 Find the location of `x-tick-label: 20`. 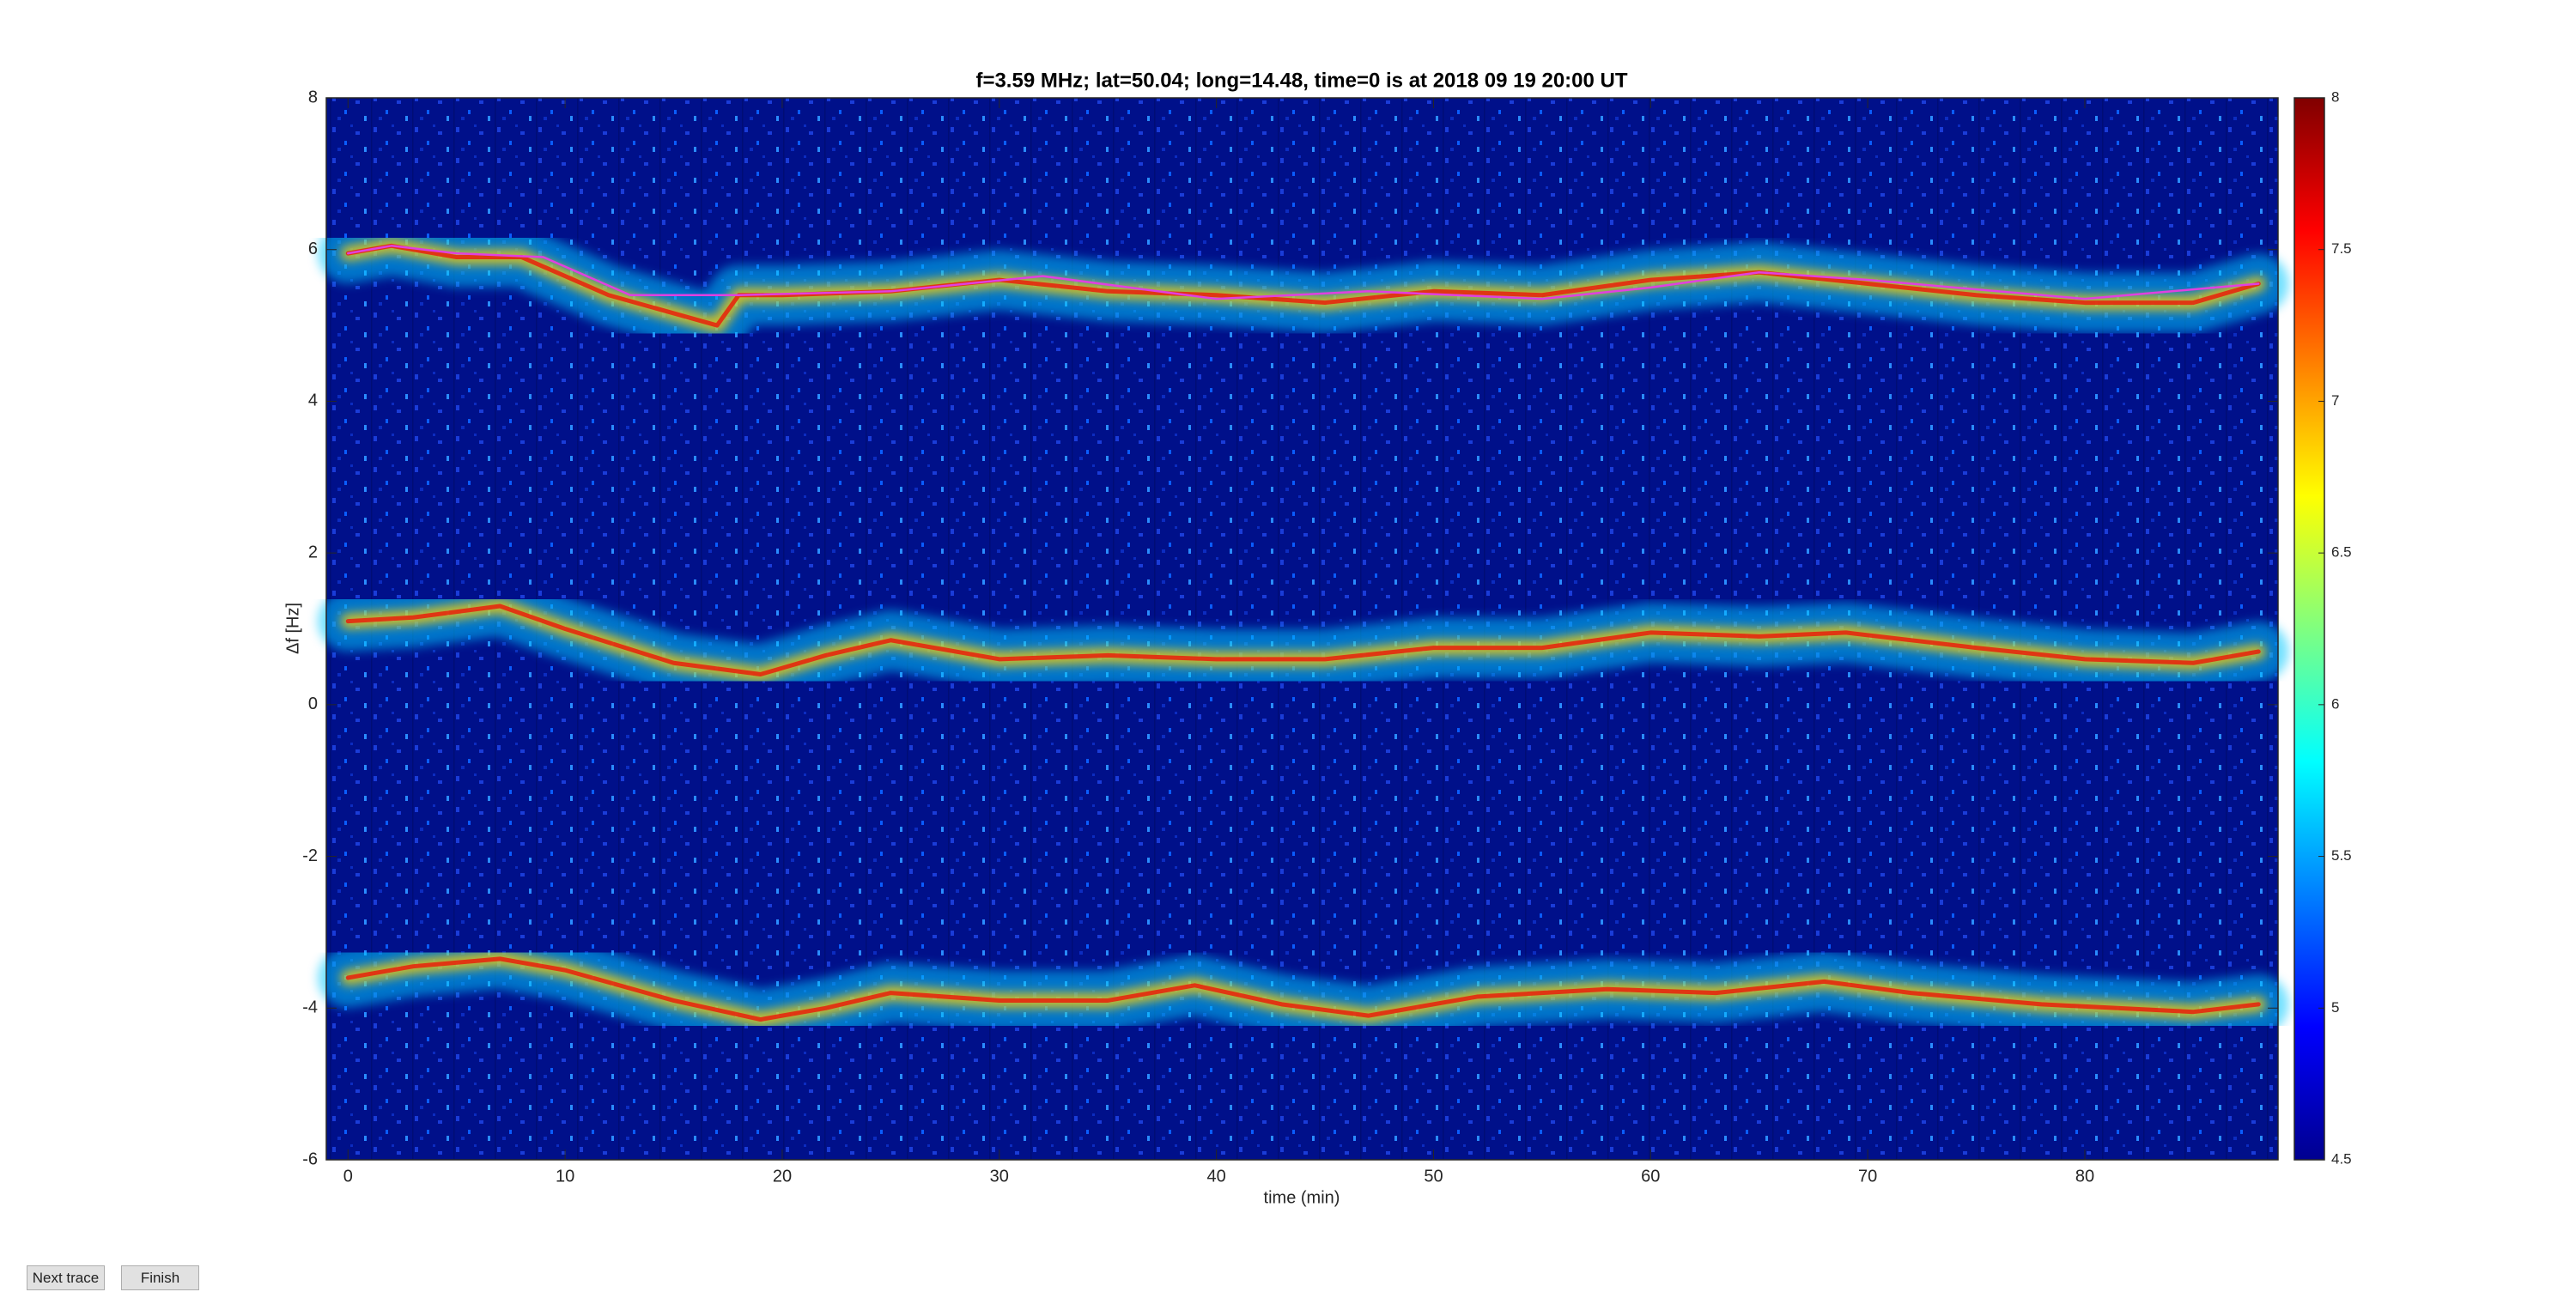

x-tick-label: 20 is located at coordinates (782, 1176).